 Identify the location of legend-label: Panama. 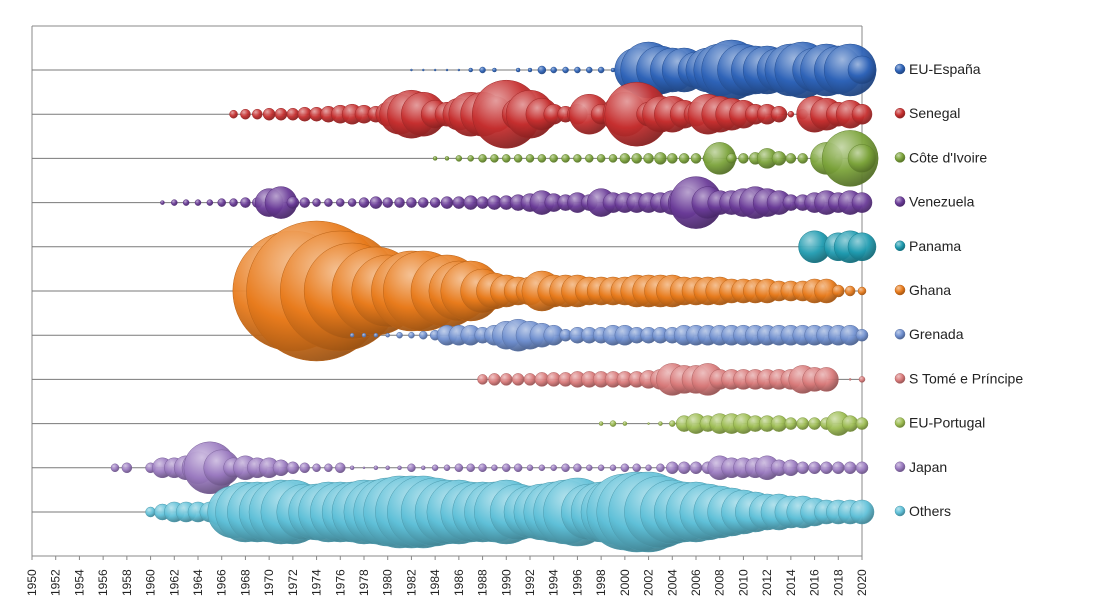
(935, 246).